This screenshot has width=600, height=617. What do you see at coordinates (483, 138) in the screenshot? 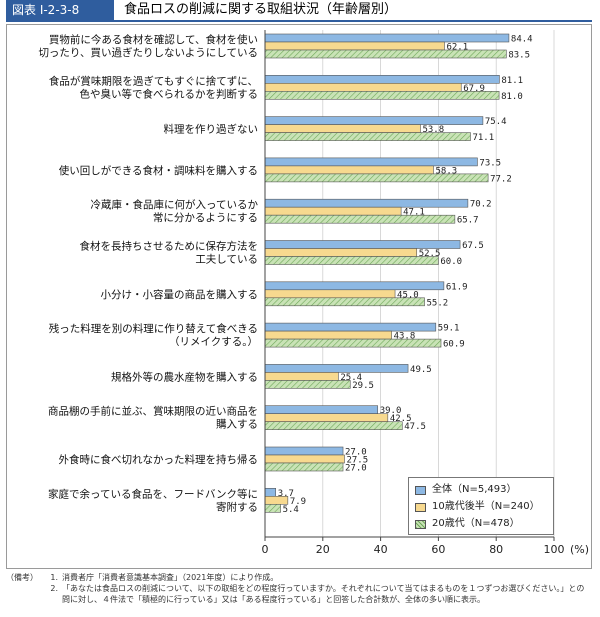
I see `bar-value-label: 71.1` at bounding box center [483, 138].